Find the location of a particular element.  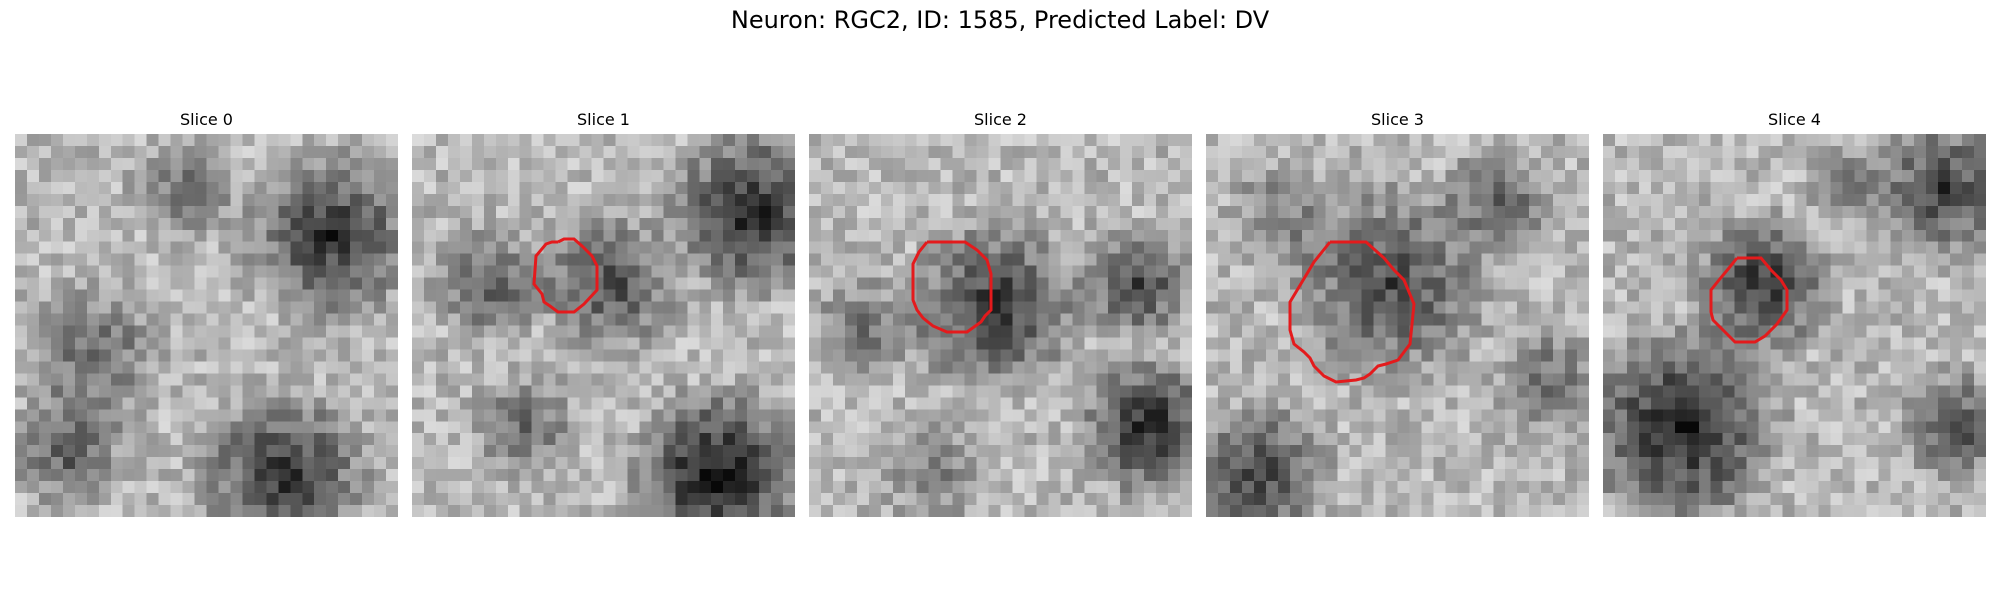

slice-title-1: Slice 1 is located at coordinates (603, 119).